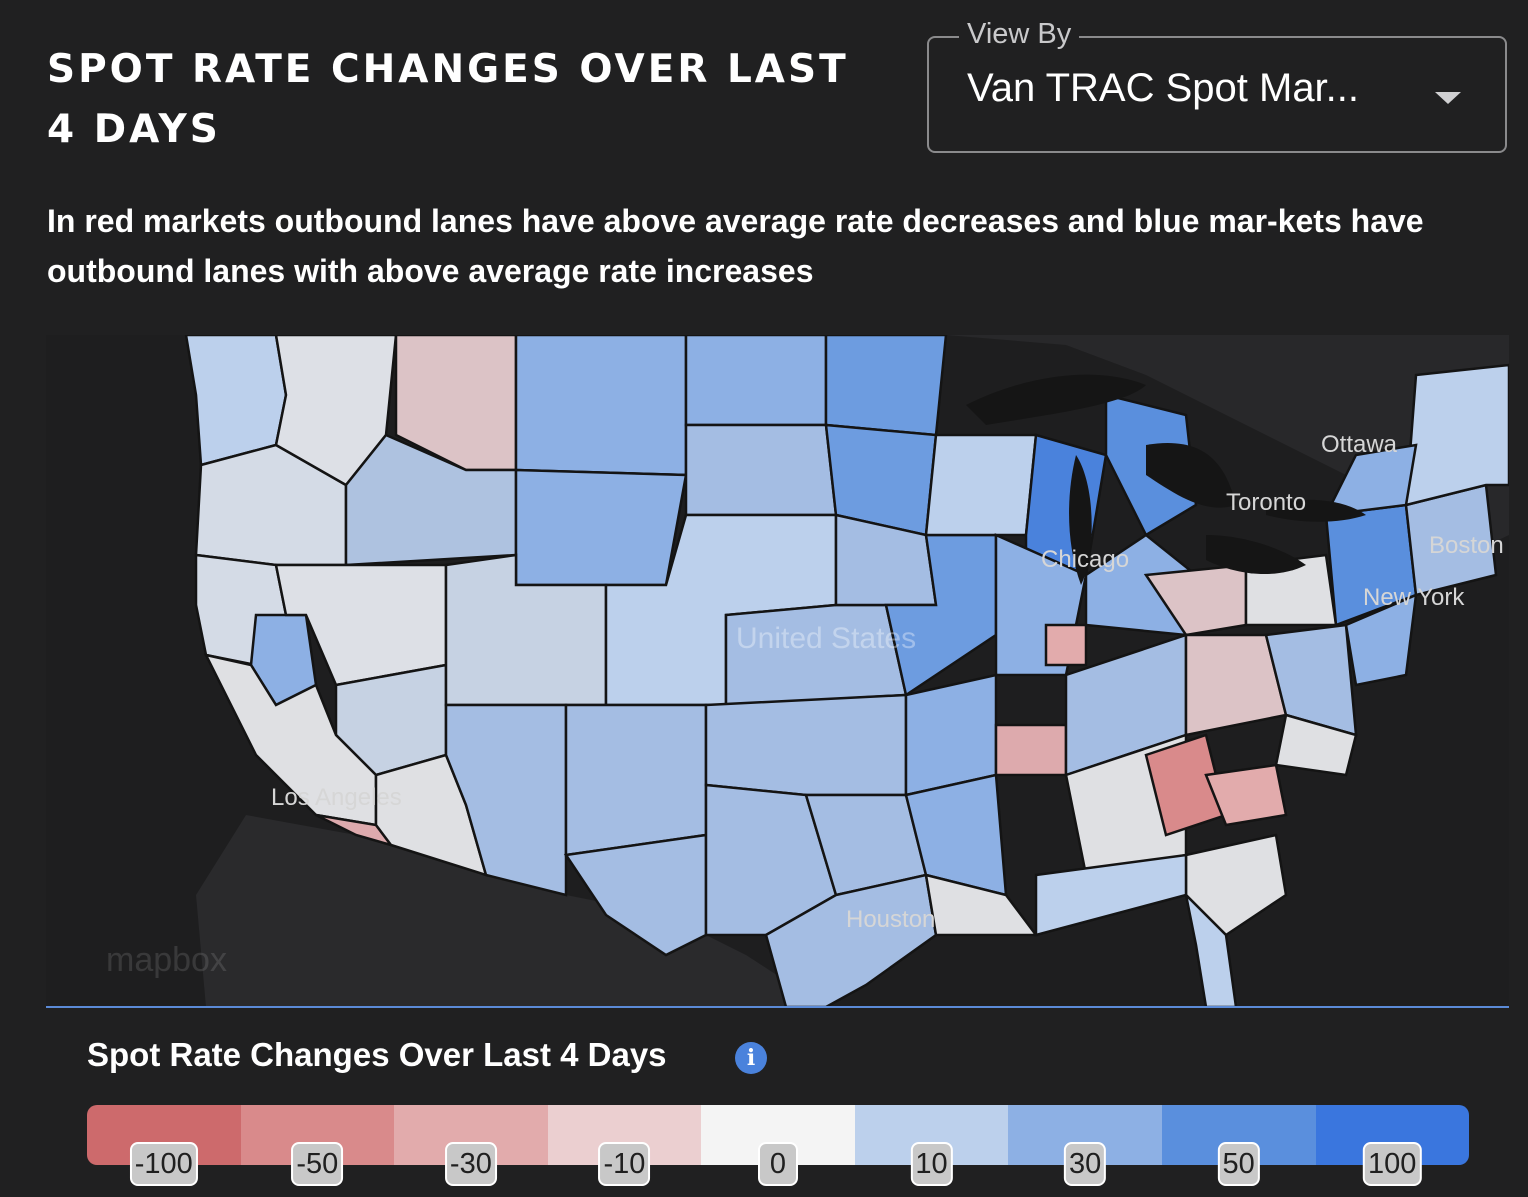 This screenshot has width=1528, height=1197. Describe the element at coordinates (1238, 1164) in the screenshot. I see `legend-tick-label: 50` at that location.